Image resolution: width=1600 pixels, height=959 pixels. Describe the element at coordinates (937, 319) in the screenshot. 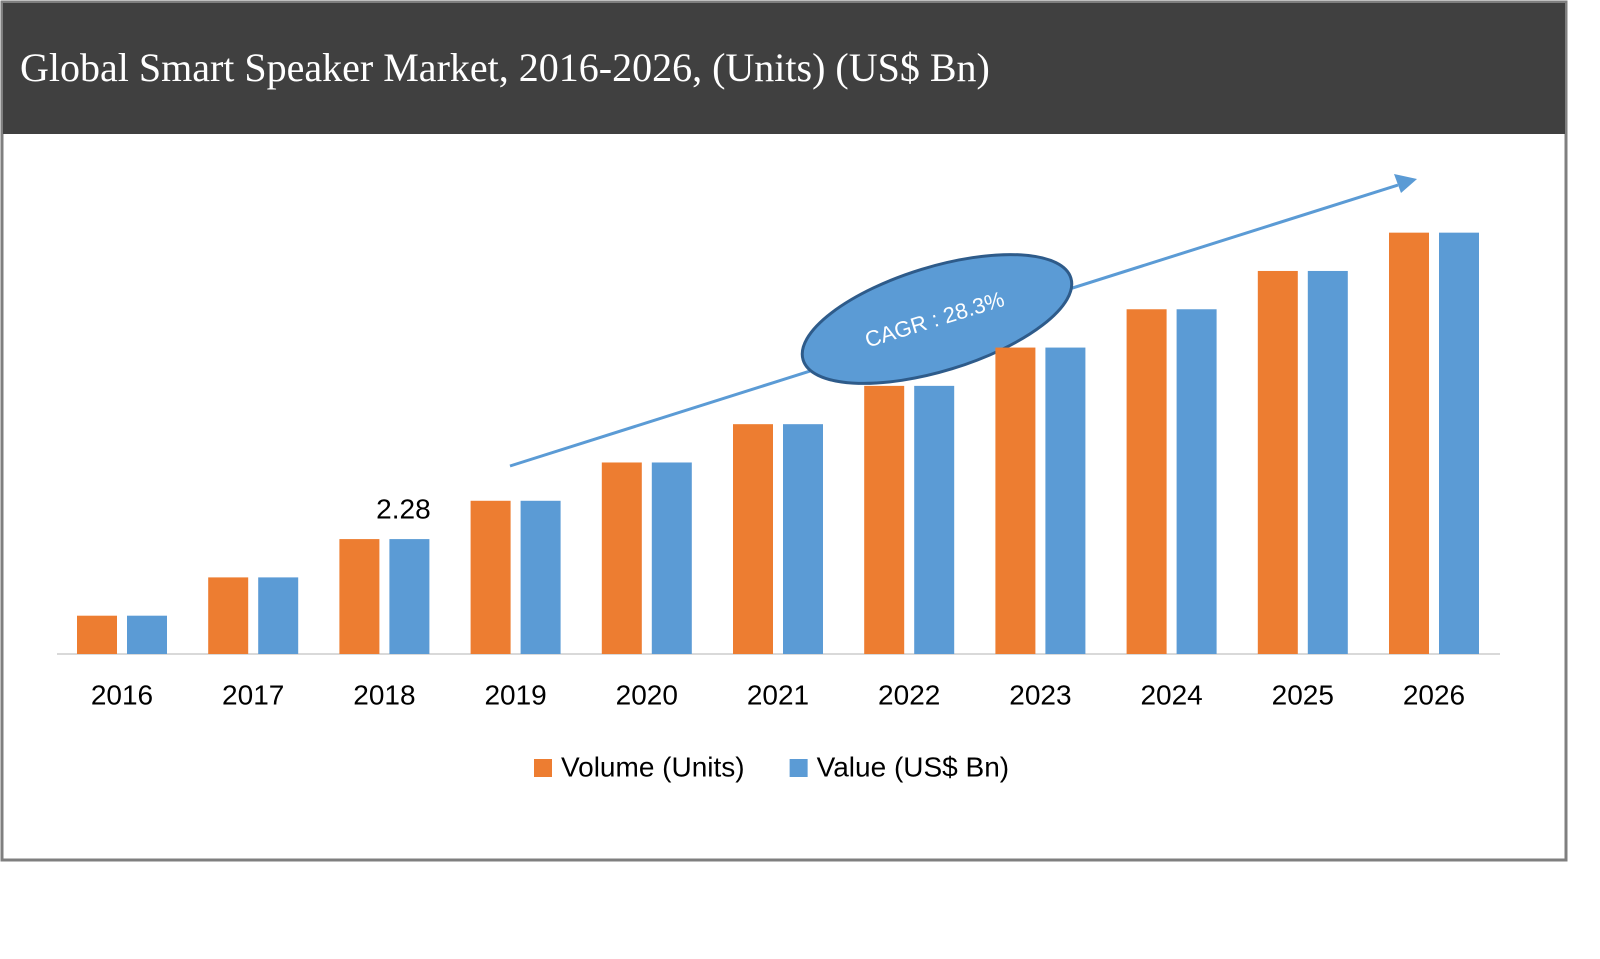

I see `cagr-ellipse` at that location.